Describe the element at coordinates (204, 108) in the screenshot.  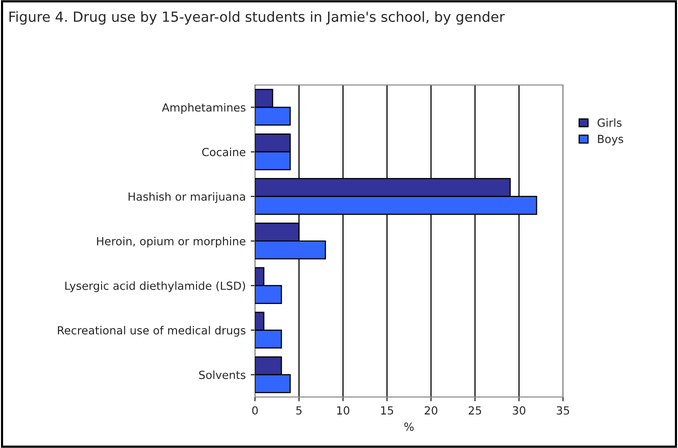
I see `y-tick-label: Amphetamines` at that location.